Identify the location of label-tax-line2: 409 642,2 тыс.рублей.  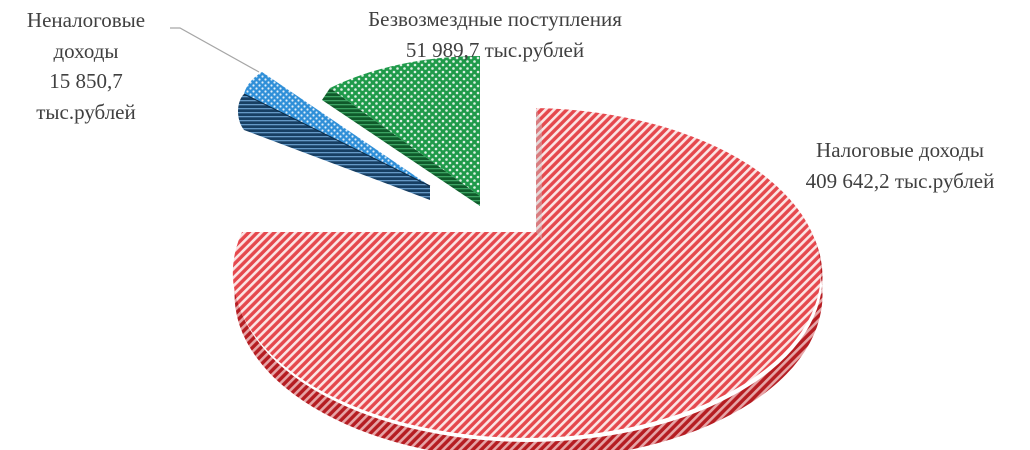
(900, 181).